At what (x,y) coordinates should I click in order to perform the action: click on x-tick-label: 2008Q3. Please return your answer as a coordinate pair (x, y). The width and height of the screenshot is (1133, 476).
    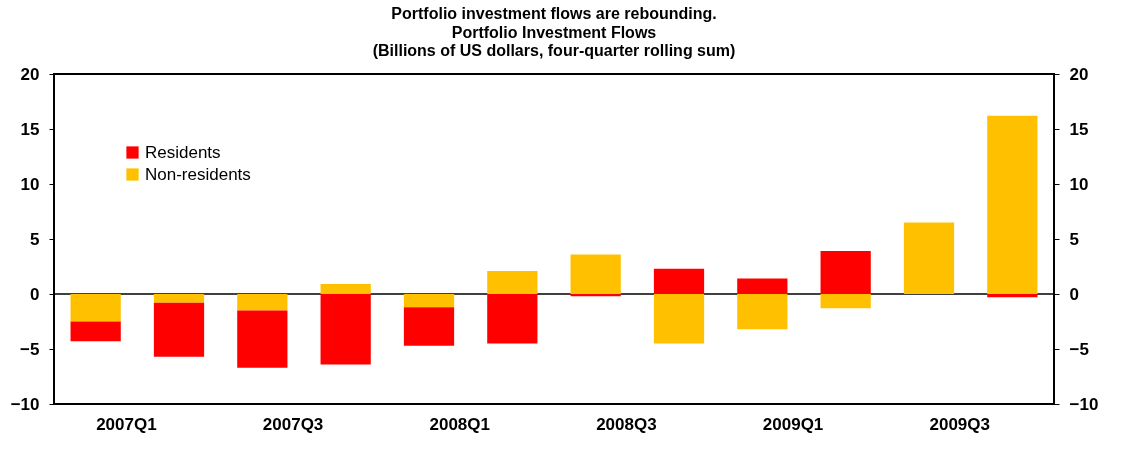
    Looking at the image, I should click on (626, 424).